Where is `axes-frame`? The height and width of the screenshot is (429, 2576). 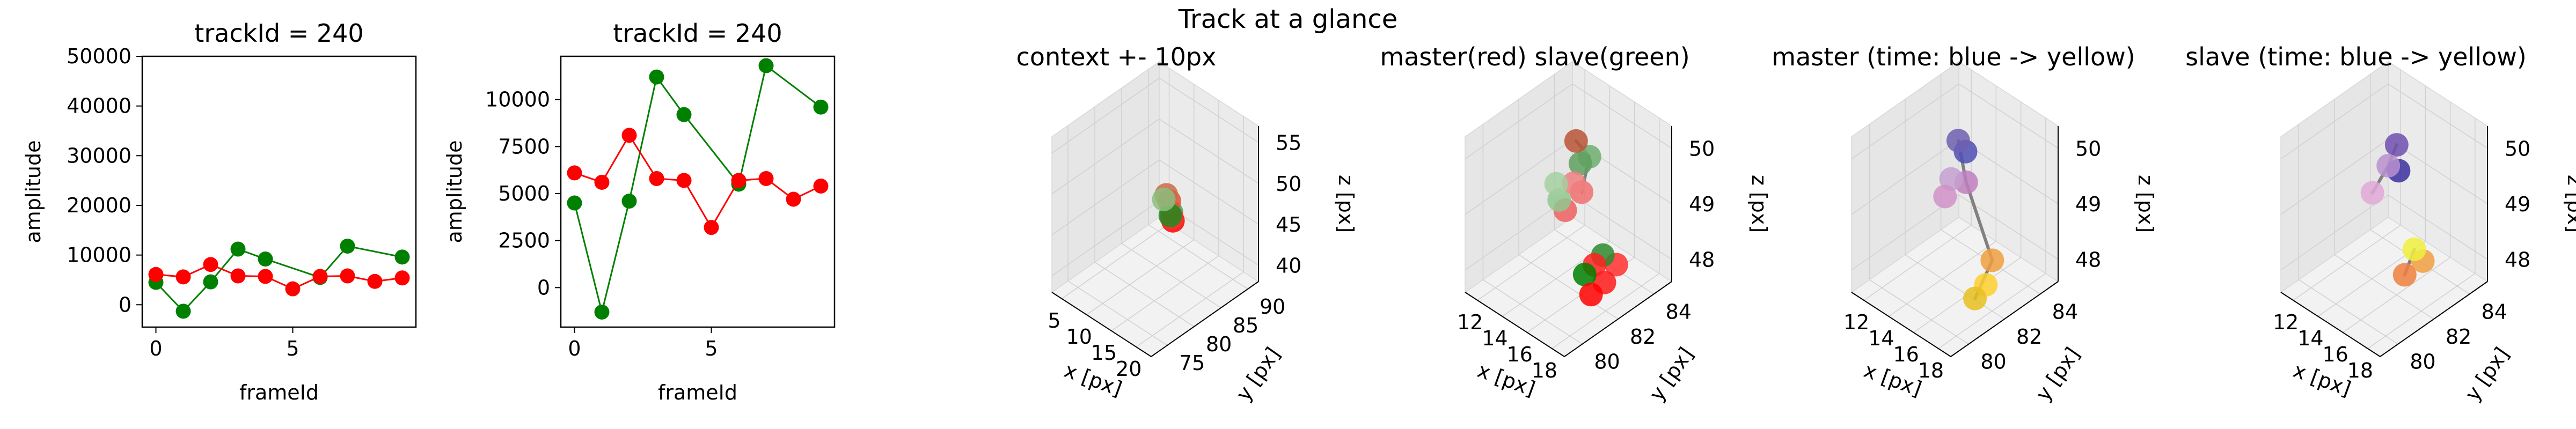
axes-frame is located at coordinates (279, 191).